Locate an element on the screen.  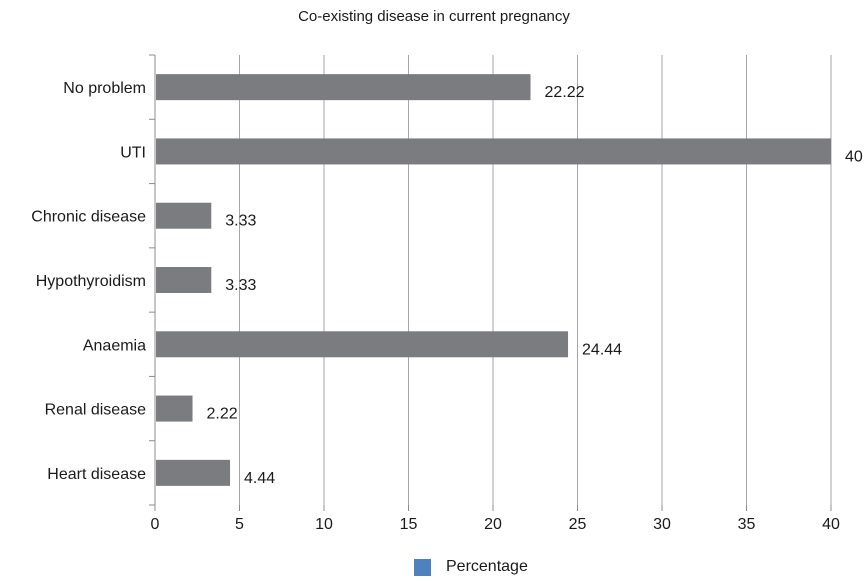
x-tick-label: 0 is located at coordinates (155, 524).